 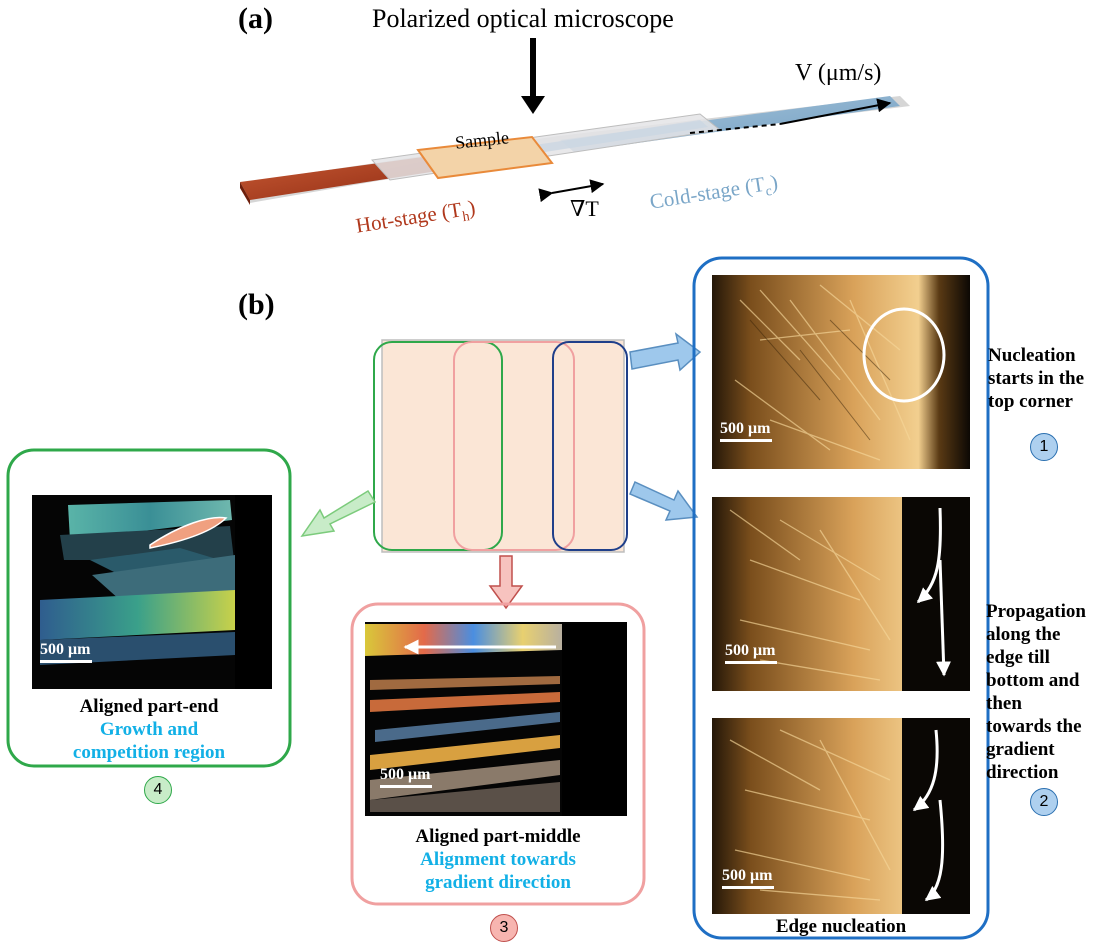 I want to click on arrow-to-end, so click(x=338, y=513).